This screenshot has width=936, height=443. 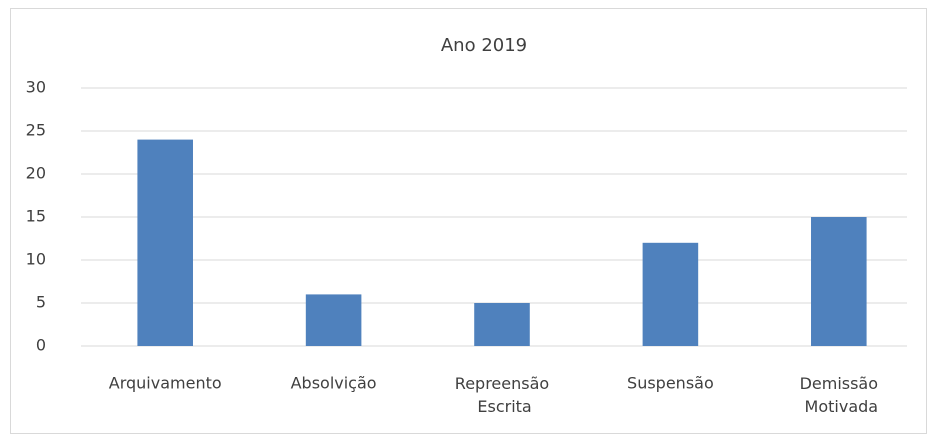 I want to click on y-tick-label: 30, so click(x=36, y=87).